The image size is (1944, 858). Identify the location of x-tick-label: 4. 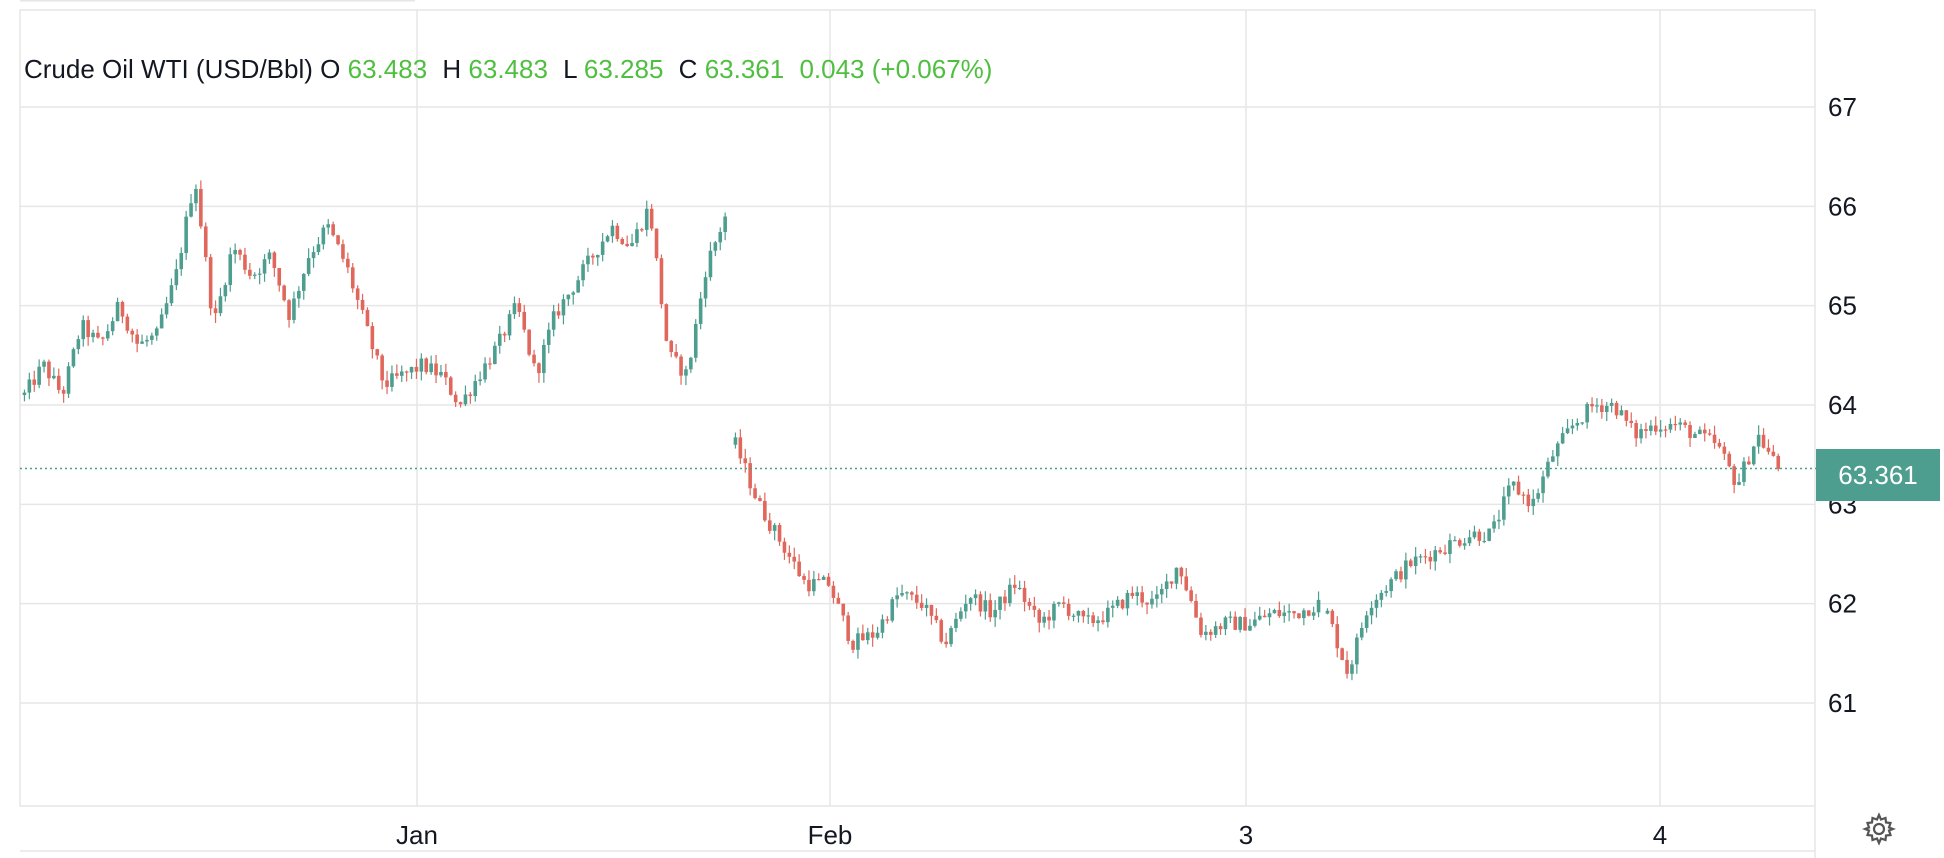
(1660, 835).